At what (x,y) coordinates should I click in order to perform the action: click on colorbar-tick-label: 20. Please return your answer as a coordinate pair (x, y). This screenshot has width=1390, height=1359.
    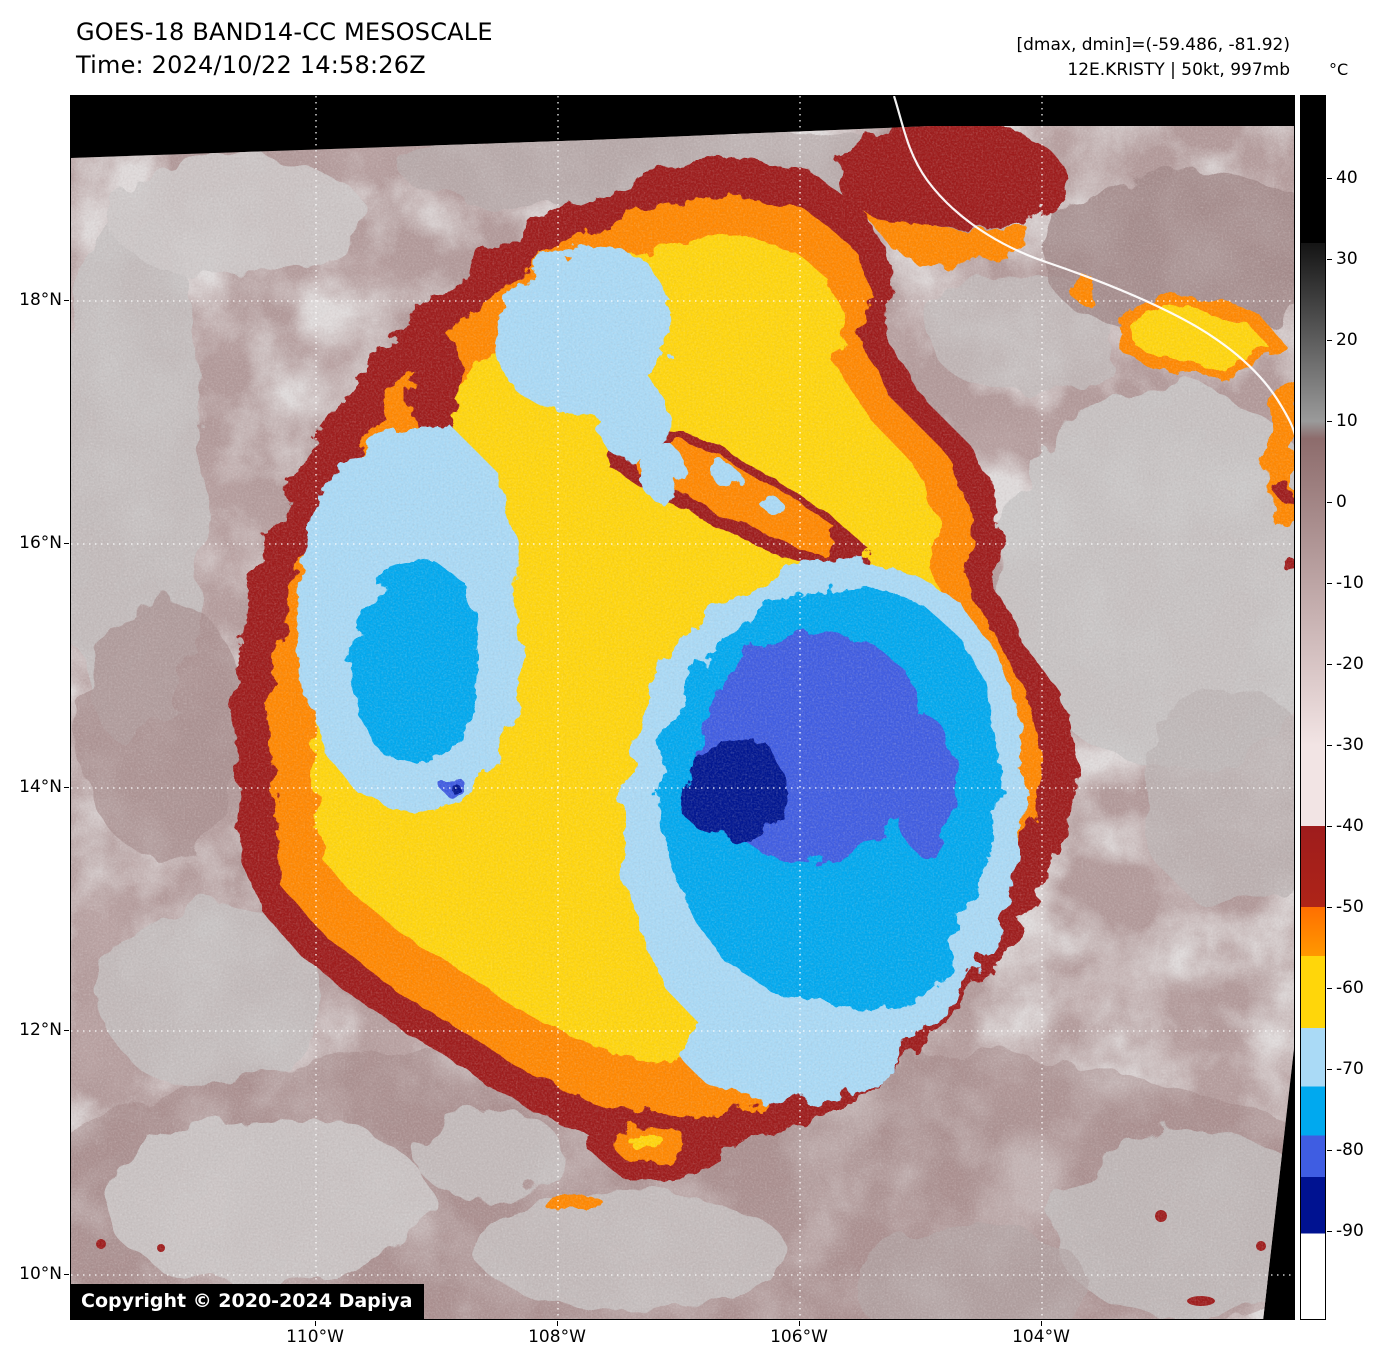
    Looking at the image, I should click on (1347, 340).